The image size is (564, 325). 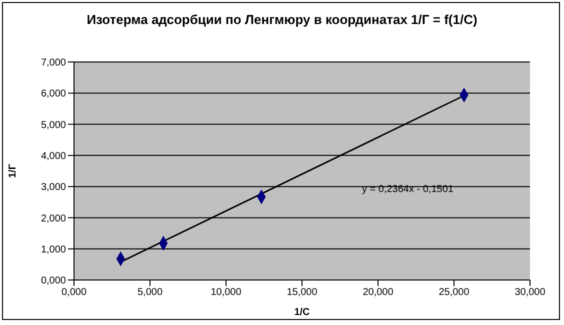 I want to click on y-tick-label: 4,000, so click(x=53, y=156).